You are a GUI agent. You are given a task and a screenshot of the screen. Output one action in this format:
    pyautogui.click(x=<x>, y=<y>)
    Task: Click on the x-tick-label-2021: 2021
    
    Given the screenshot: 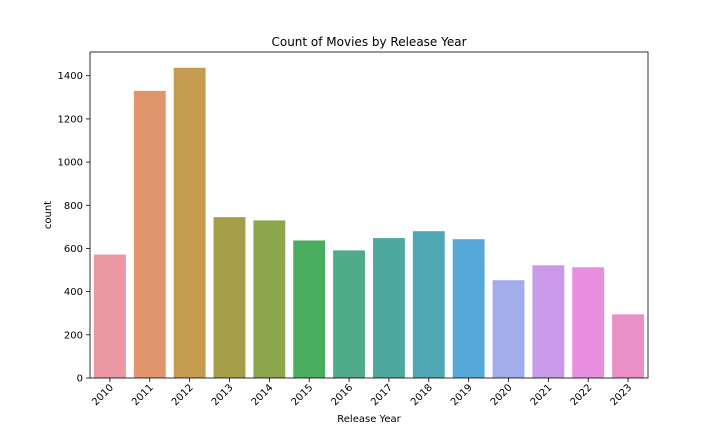 What is the action you would take?
    pyautogui.click(x=542, y=395)
    